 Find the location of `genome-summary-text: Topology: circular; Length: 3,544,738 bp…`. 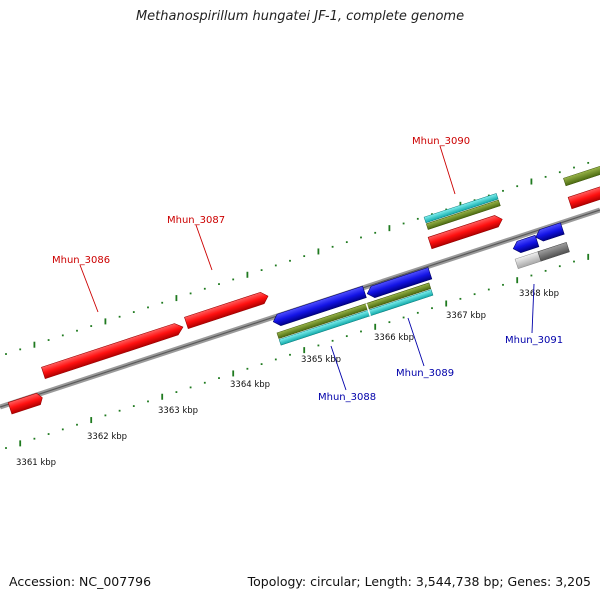

genome-summary-text: Topology: circular; Length: 3,544,738 bp… is located at coordinates (419, 581).